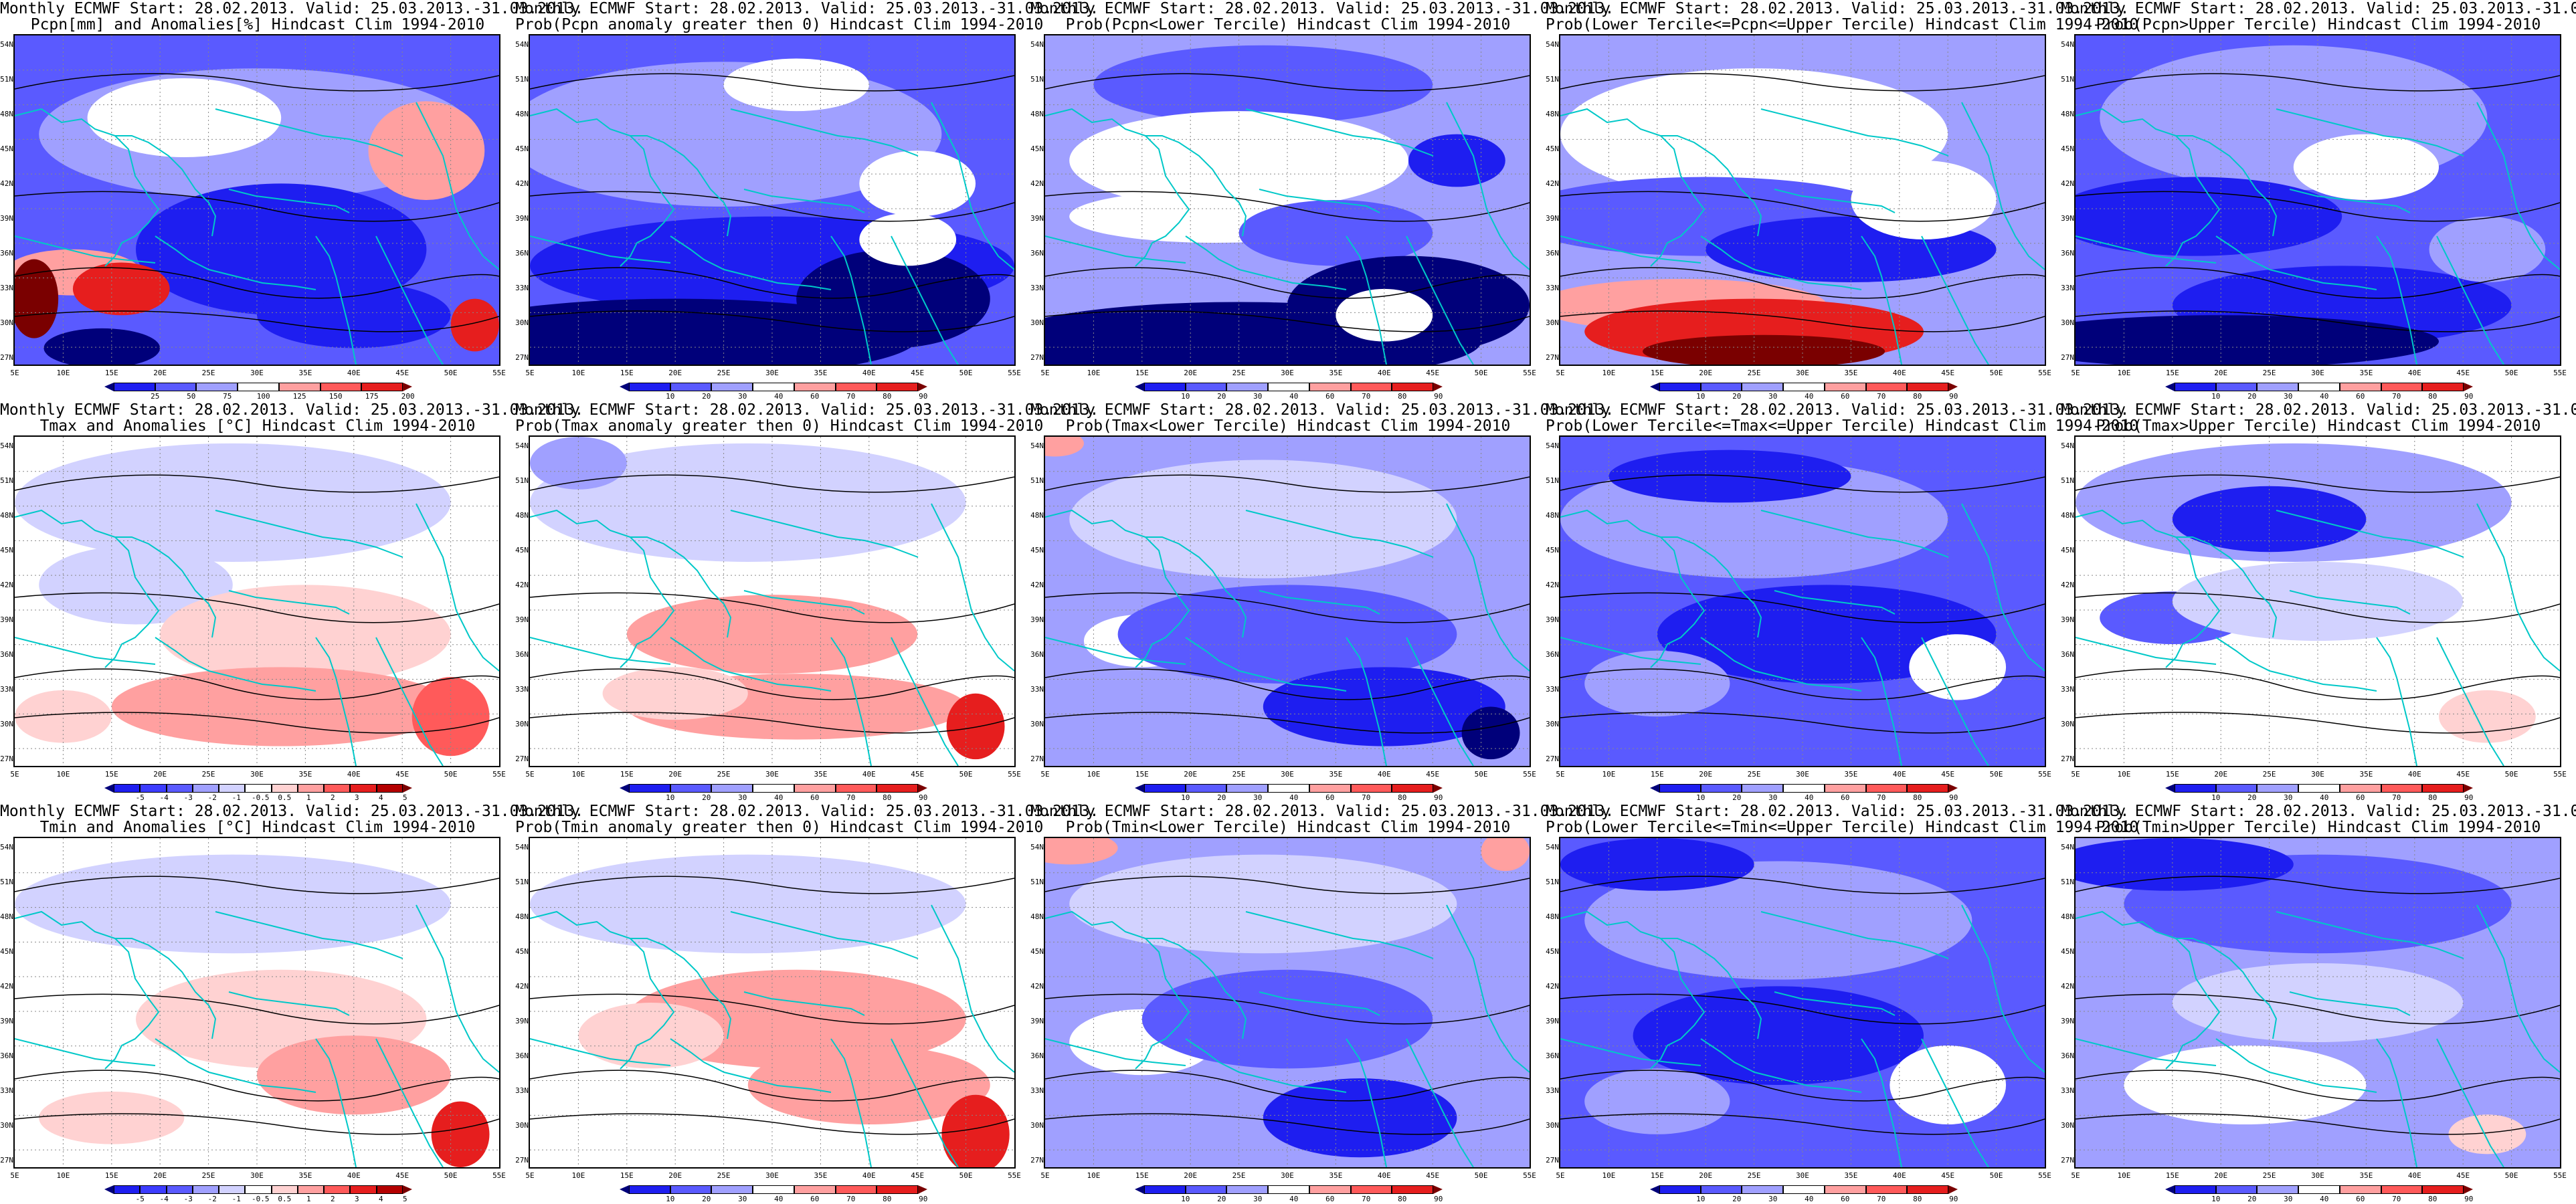  I want to click on lon-tick-label: 10E, so click(2124, 774).